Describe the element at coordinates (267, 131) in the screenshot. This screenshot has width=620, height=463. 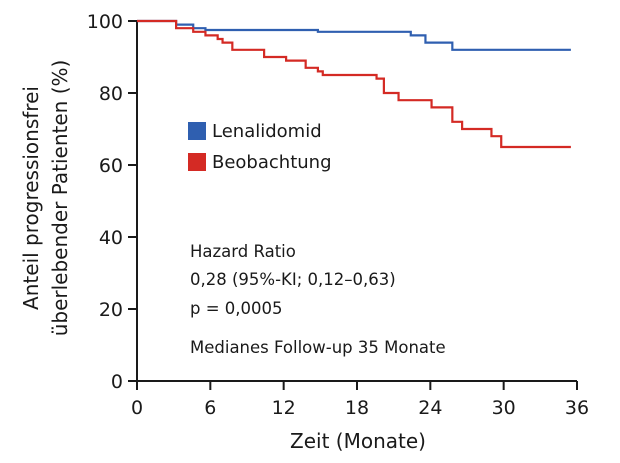
I see `legend-label-lenalidomid: Lenalidomid` at that location.